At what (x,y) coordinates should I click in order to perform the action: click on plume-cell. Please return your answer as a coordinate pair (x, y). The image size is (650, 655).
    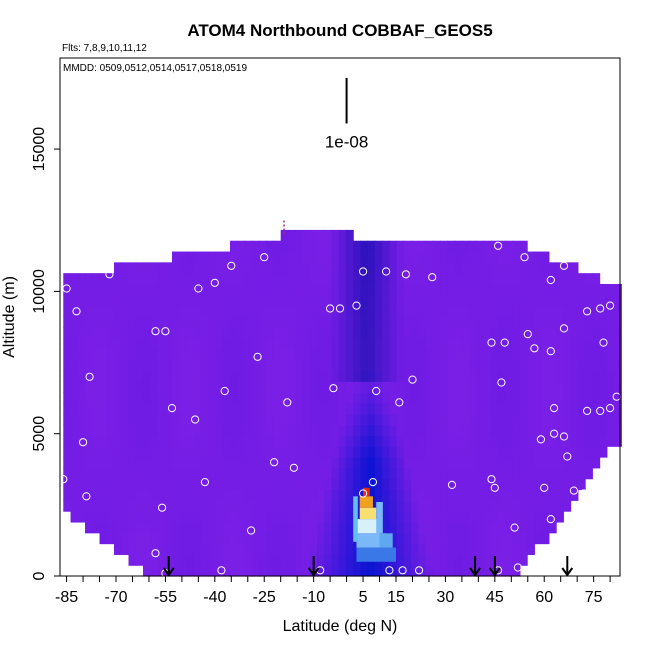
    Looking at the image, I should click on (371, 540).